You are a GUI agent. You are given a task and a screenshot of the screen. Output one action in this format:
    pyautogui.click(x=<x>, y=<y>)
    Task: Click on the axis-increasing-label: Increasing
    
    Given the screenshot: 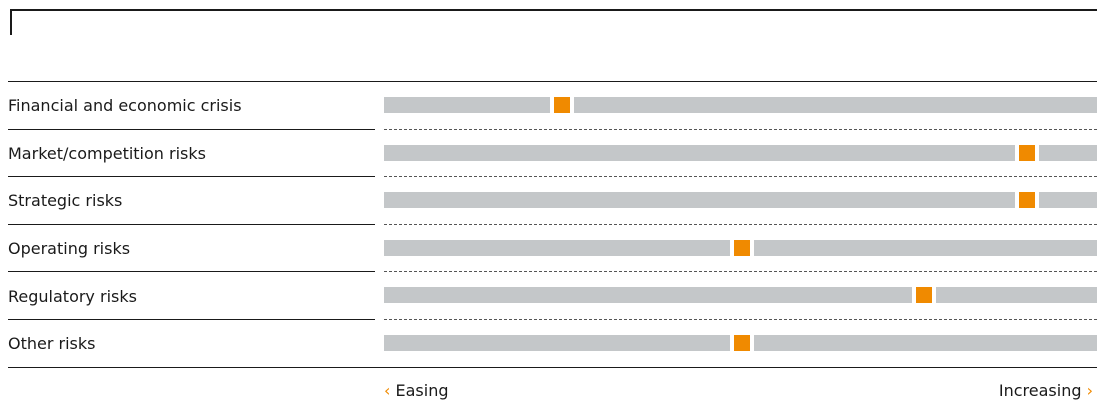 What is the action you would take?
    pyautogui.click(x=1040, y=390)
    